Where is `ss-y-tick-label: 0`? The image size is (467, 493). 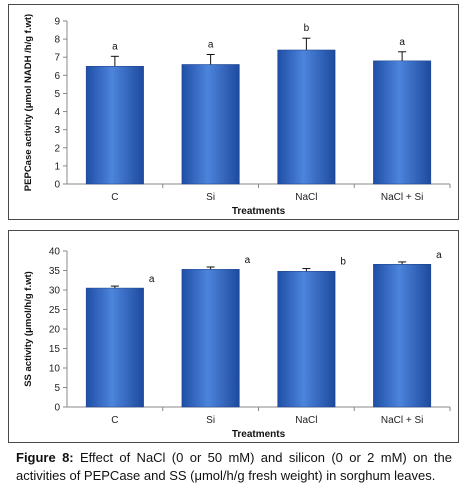
ss-y-tick-label: 0 is located at coordinates (57, 408).